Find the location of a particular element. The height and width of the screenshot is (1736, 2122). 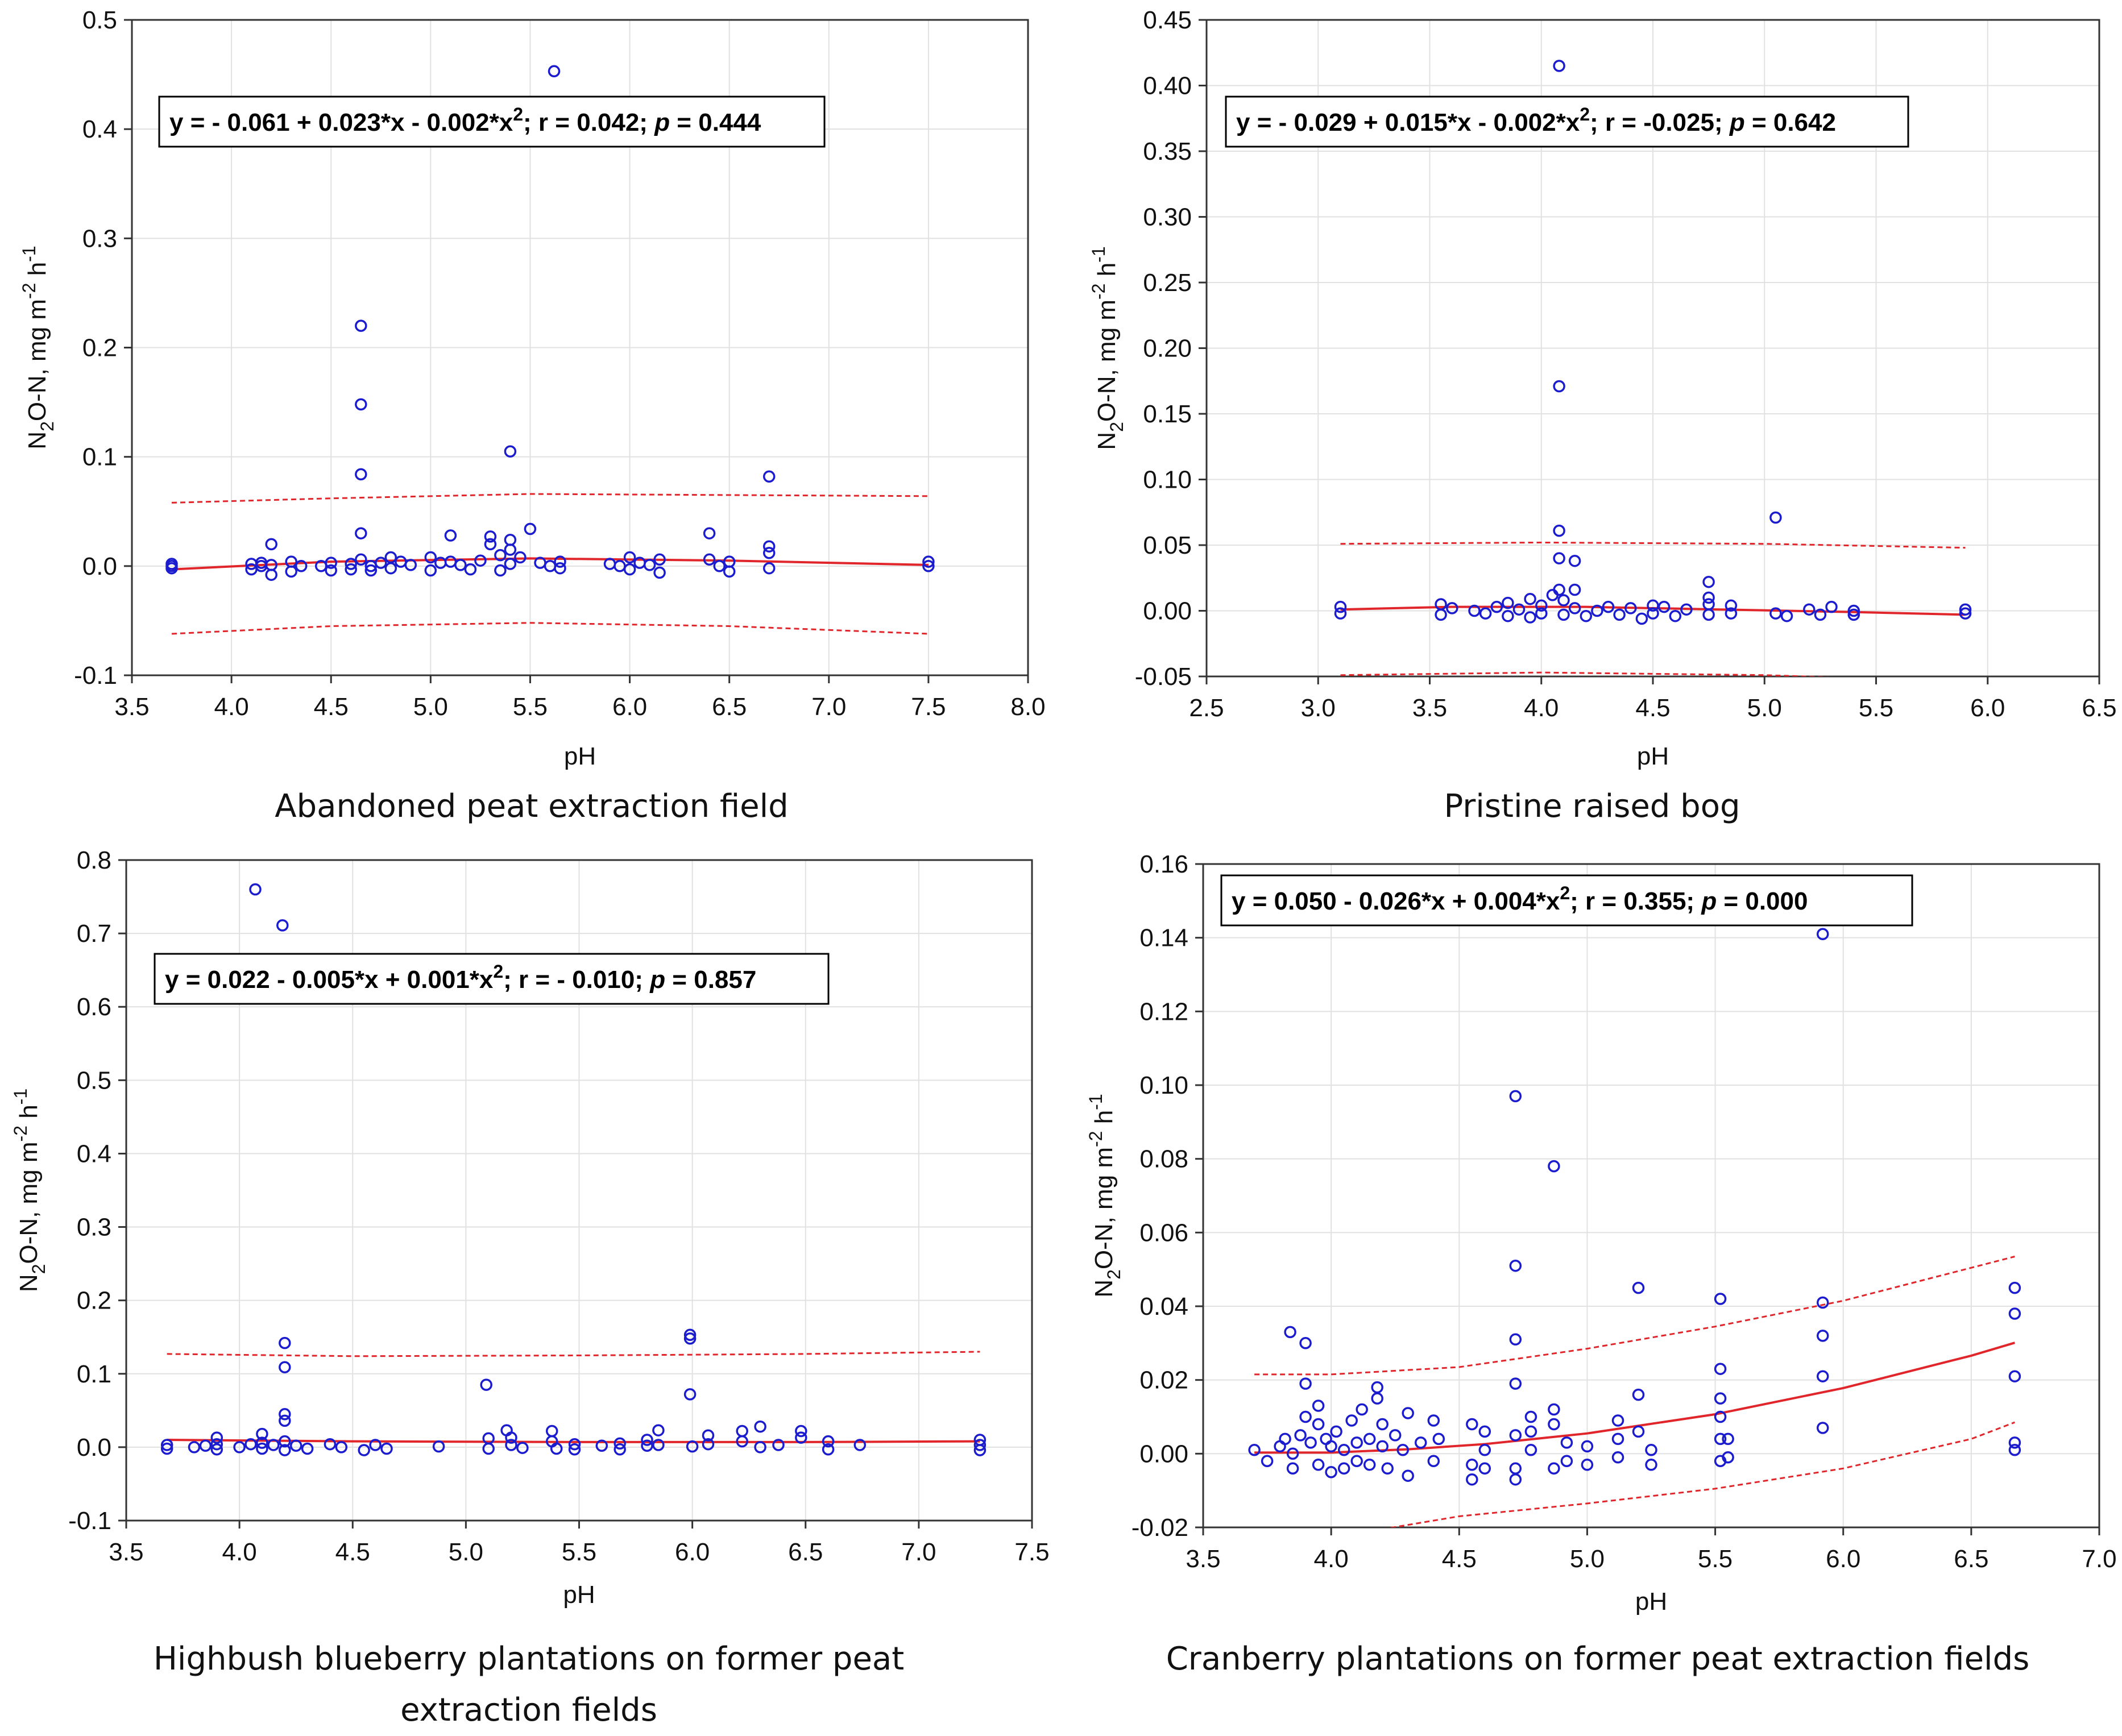

y-axis-title: N2O-N, mg m-2 h-1 is located at coordinates (38, 348).